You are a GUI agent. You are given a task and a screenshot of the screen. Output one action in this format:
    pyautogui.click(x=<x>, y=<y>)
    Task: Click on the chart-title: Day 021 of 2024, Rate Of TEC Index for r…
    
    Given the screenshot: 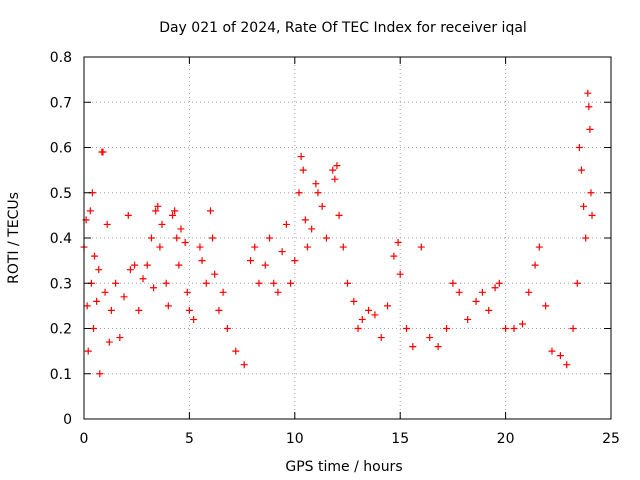 What is the action you would take?
    pyautogui.click(x=343, y=28)
    